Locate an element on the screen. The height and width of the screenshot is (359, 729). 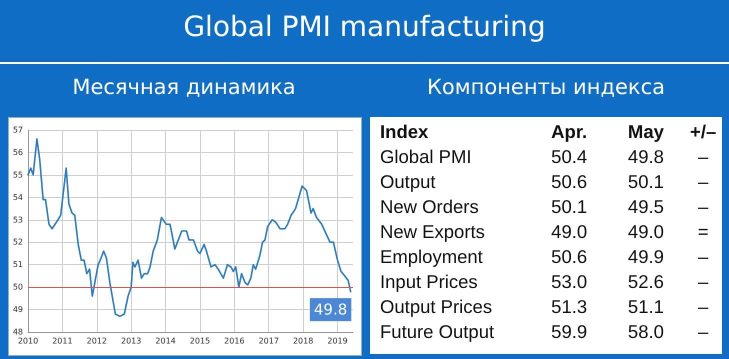
category-label: Output Prices is located at coordinates (436, 306).